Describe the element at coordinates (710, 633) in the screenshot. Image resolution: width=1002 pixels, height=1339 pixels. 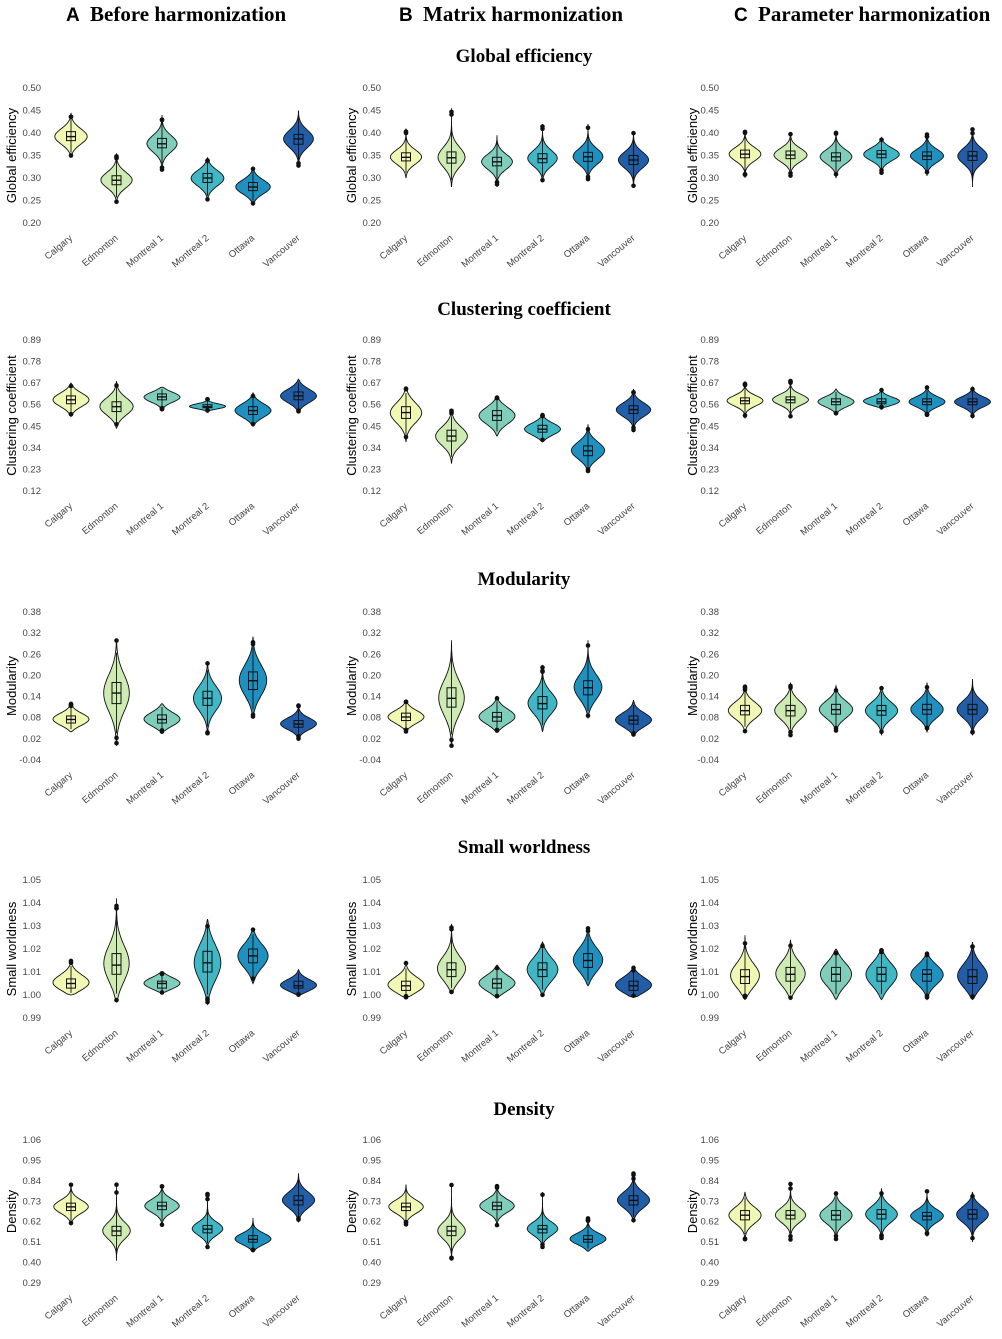
I see `y-tick-label: 0.32` at that location.